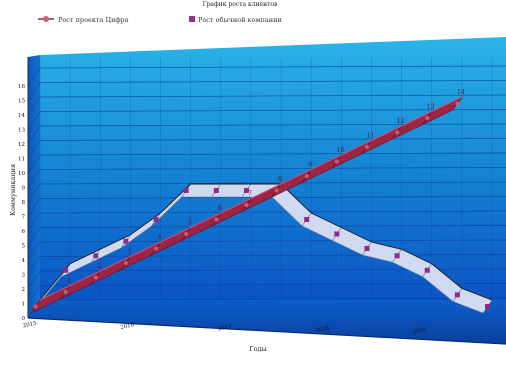 The image size is (506, 373). I want to click on y-tick-label: 11, so click(21, 160).